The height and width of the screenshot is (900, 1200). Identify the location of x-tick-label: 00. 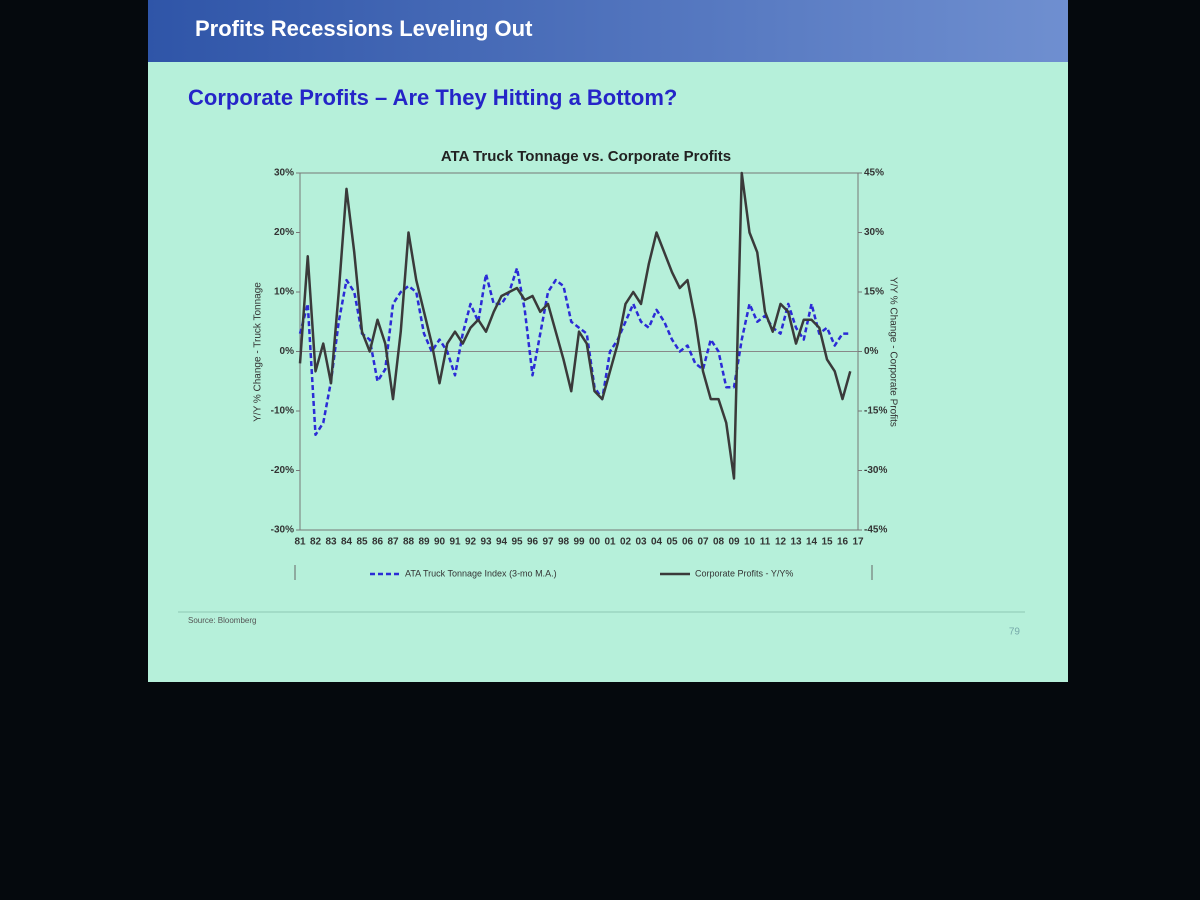
(595, 542).